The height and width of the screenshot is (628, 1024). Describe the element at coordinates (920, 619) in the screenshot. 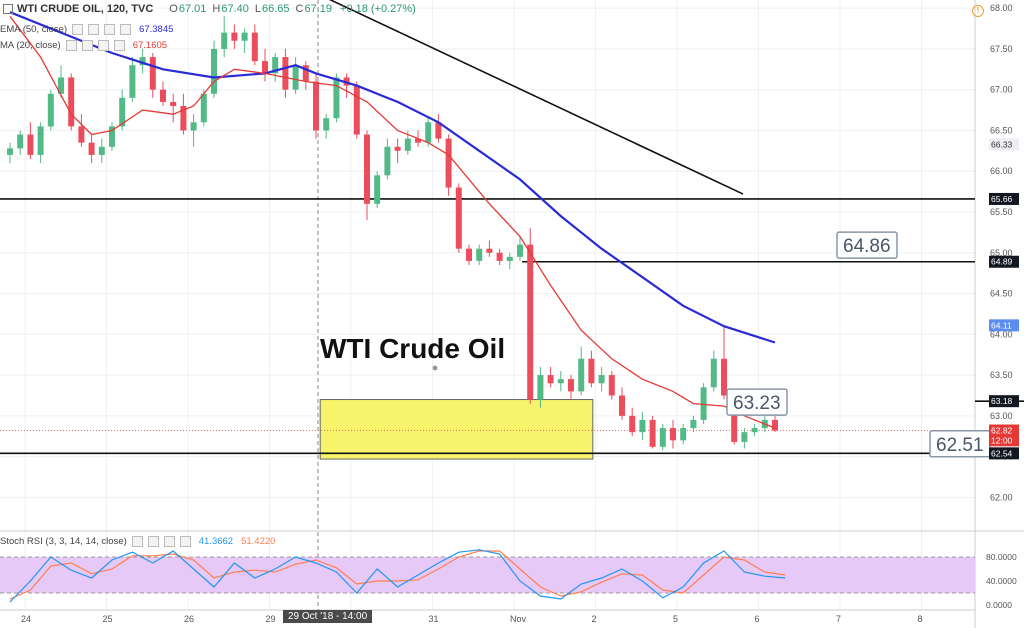

I see `time-axis-tick: 8` at that location.